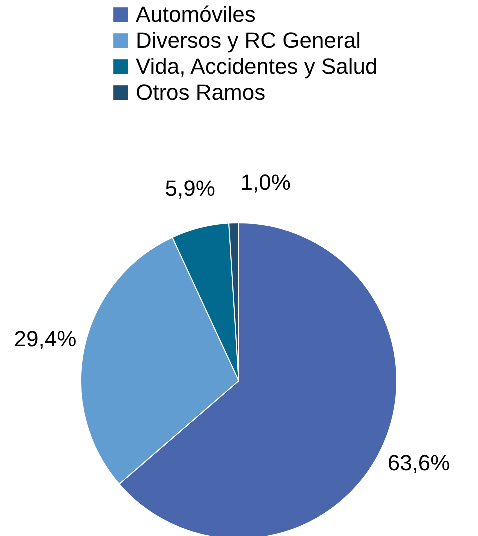 The image size is (478, 536). What do you see at coordinates (248, 40) in the screenshot?
I see `legend-label: Diversos y RC General` at bounding box center [248, 40].